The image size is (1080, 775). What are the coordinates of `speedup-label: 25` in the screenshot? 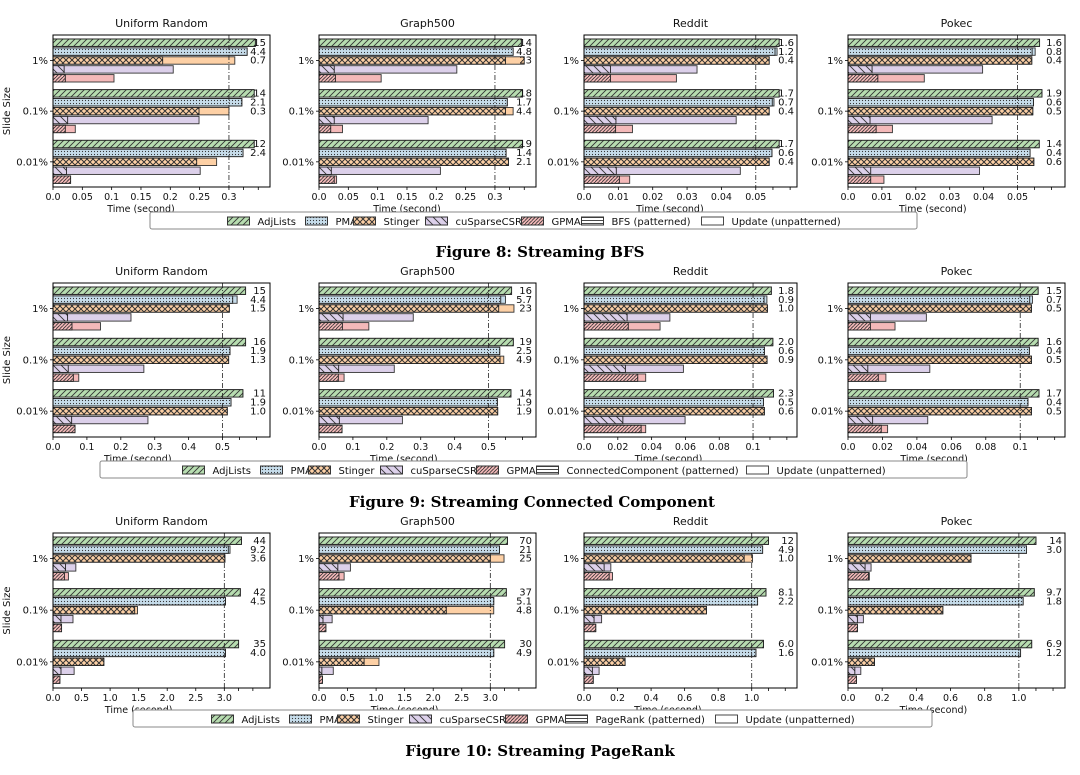 It's located at (525, 559).